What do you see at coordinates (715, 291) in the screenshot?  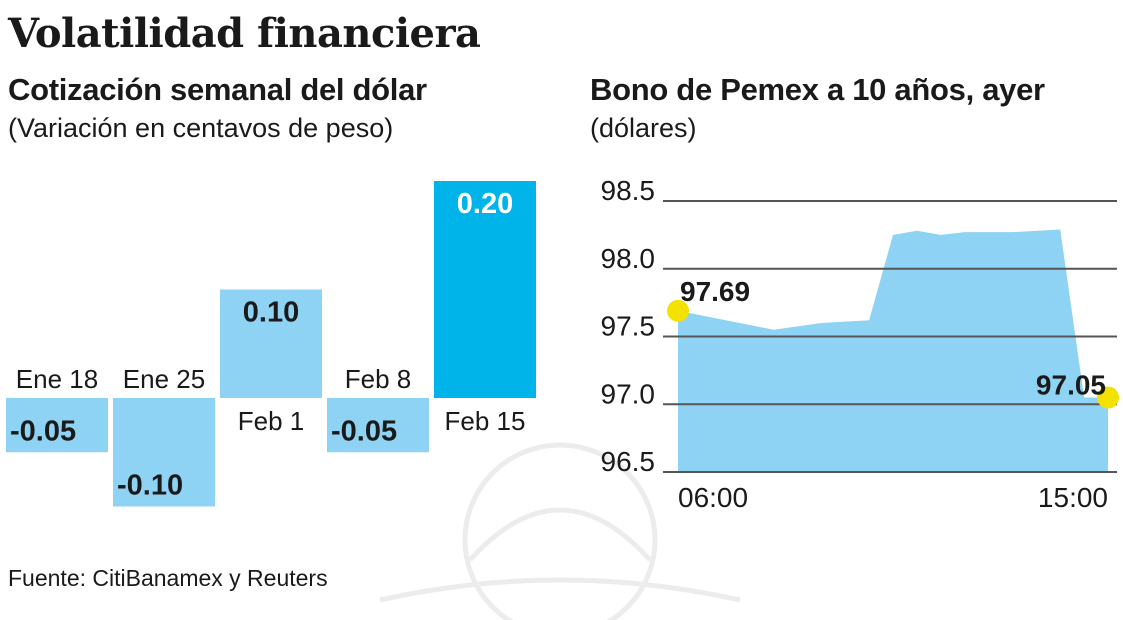 I see `annotation-label-0: 97.69` at bounding box center [715, 291].